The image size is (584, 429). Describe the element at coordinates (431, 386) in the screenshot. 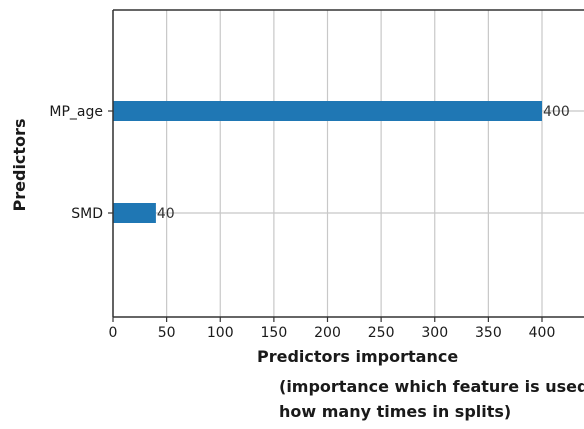

I see `annotation-line-1: (importance which feature is used` at that location.